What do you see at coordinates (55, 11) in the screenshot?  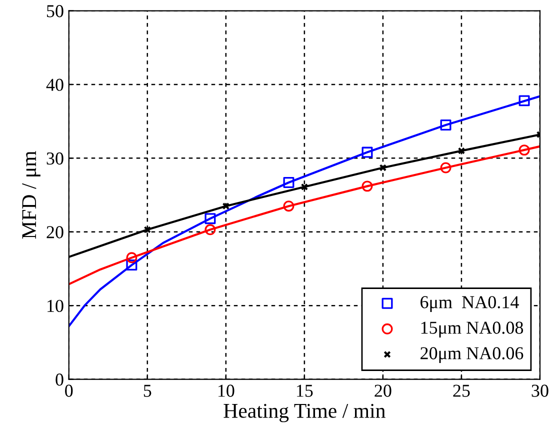 I see `y-tick-label: 50` at bounding box center [55, 11].